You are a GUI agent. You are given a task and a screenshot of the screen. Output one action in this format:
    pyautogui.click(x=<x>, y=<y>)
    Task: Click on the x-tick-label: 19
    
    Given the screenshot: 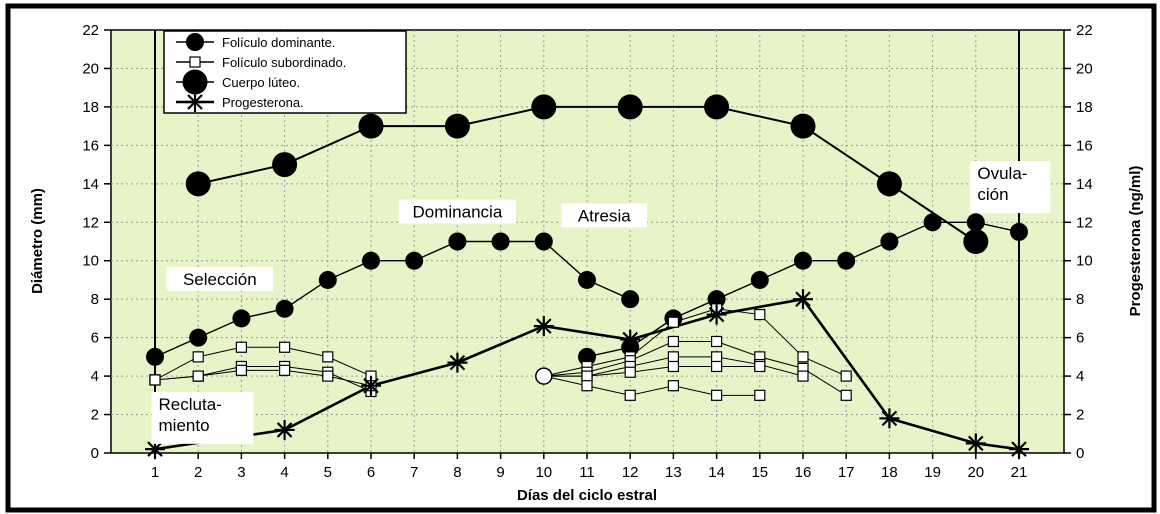 What is the action you would take?
    pyautogui.click(x=932, y=472)
    